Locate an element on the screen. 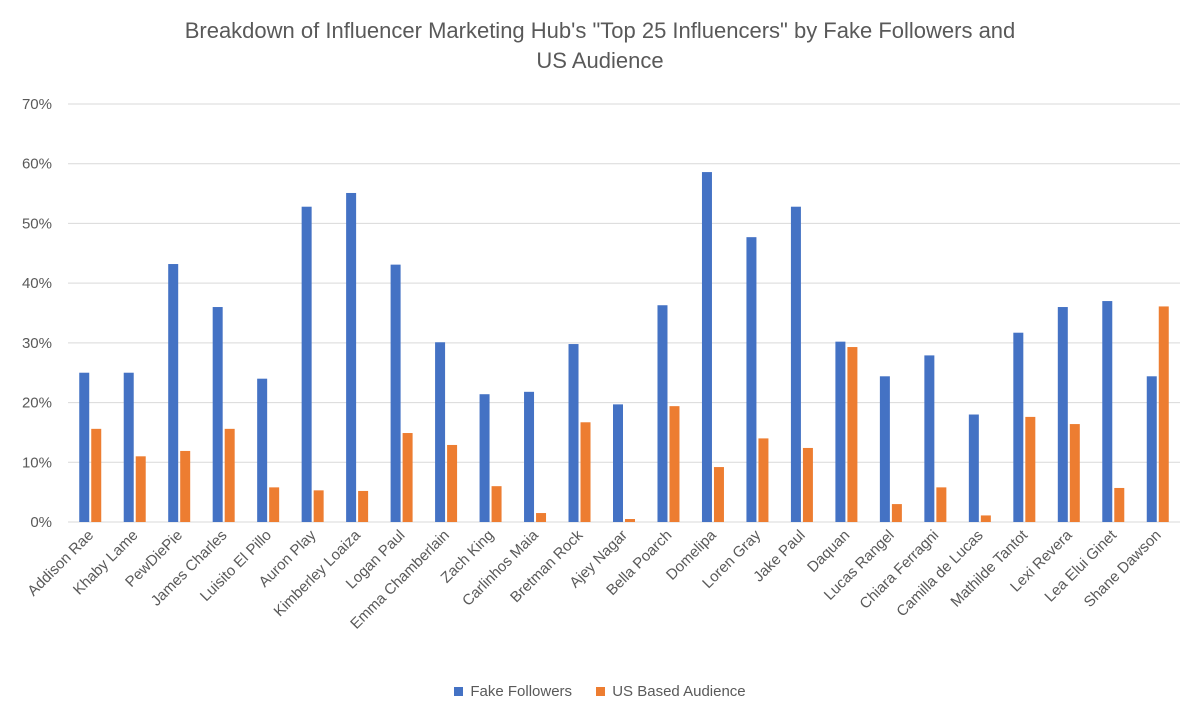 This screenshot has width=1200, height=724. legend-swatch-us-audience is located at coordinates (601, 691).